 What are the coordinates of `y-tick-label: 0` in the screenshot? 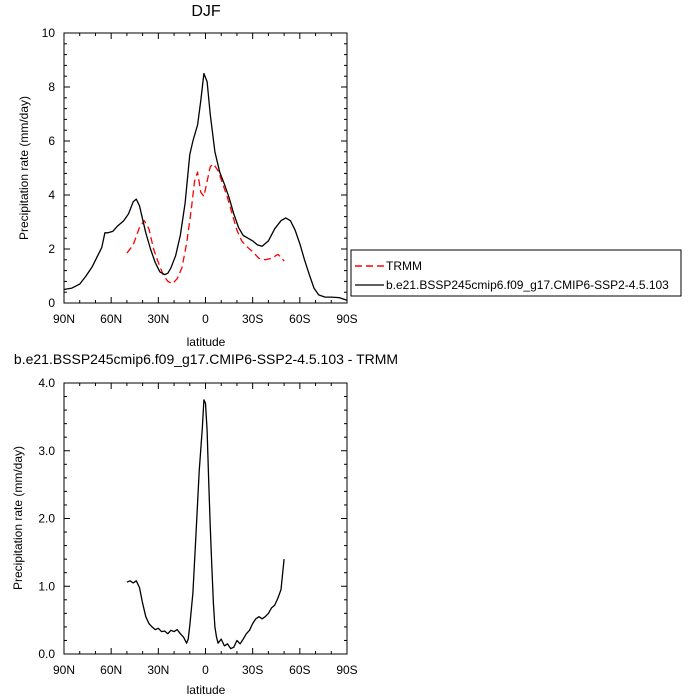 It's located at (51, 303).